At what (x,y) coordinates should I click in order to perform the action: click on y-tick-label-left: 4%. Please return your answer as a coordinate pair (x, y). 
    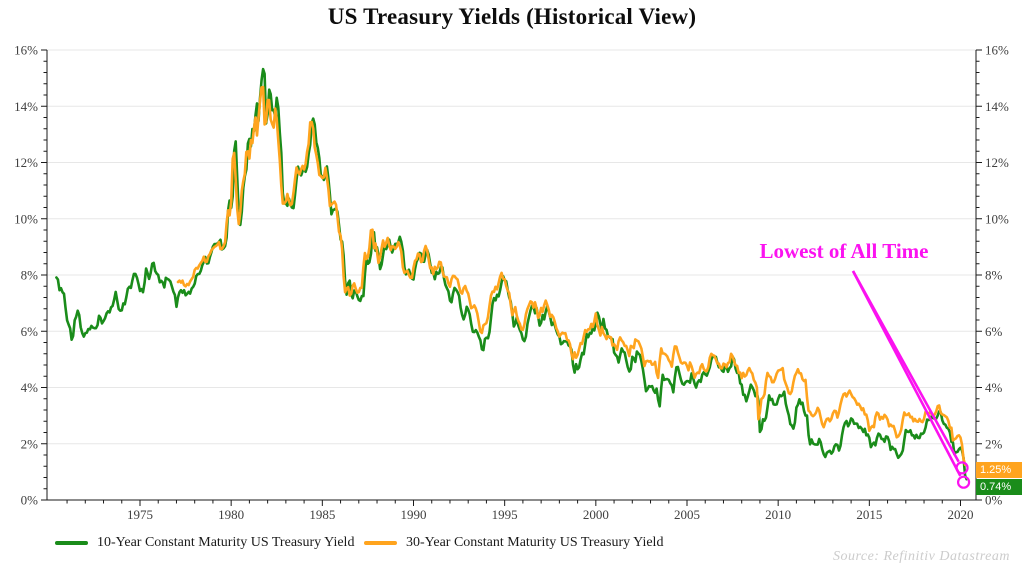
    Looking at the image, I should click on (30, 387).